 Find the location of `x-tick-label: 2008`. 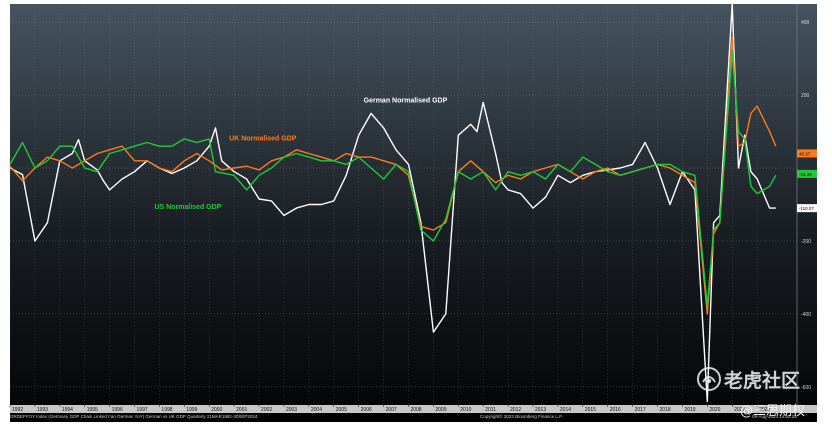

x-tick-label: 2008 is located at coordinates (415, 410).